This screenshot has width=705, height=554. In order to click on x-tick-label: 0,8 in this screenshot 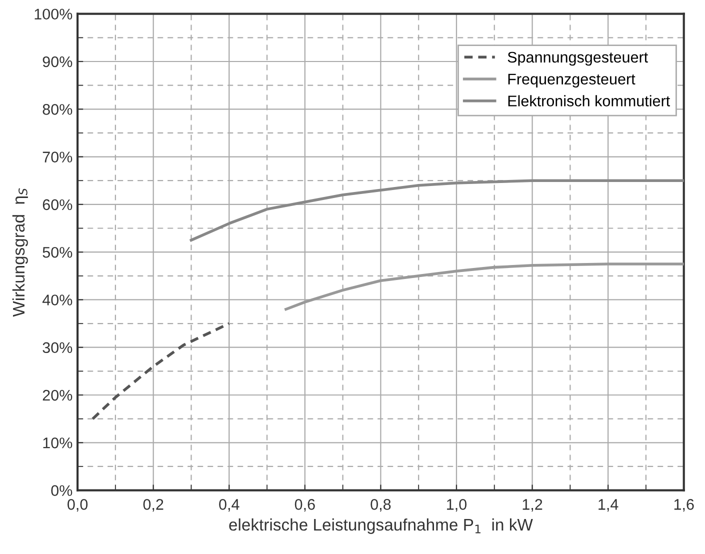, I will do `click(380, 505)`.